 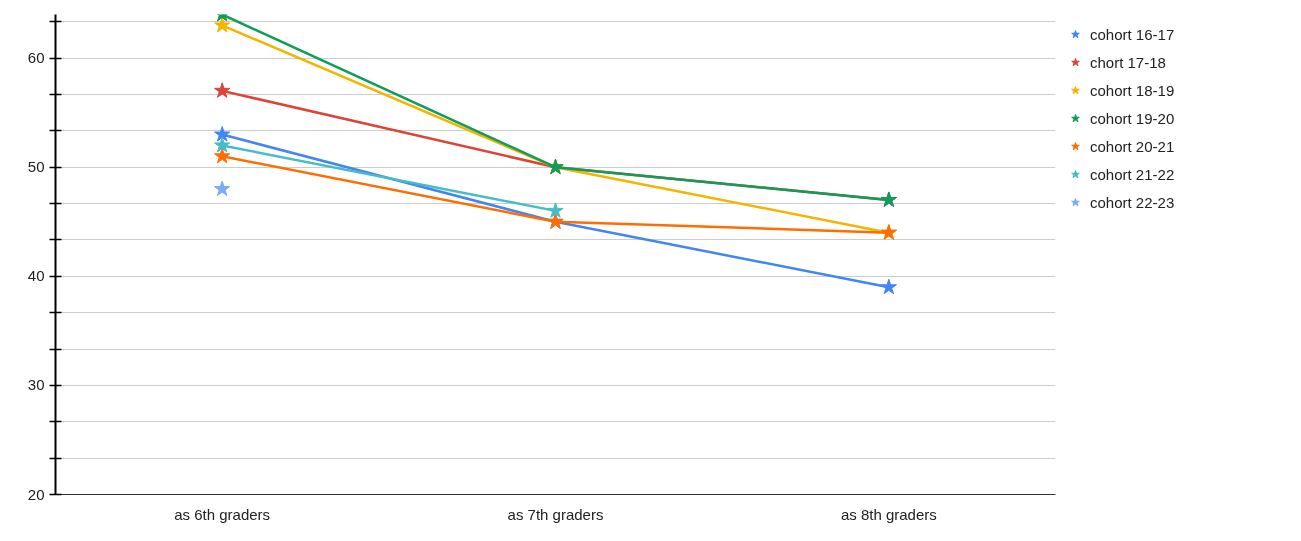 I want to click on legend-label: cohort 22-23, so click(x=1132, y=202).